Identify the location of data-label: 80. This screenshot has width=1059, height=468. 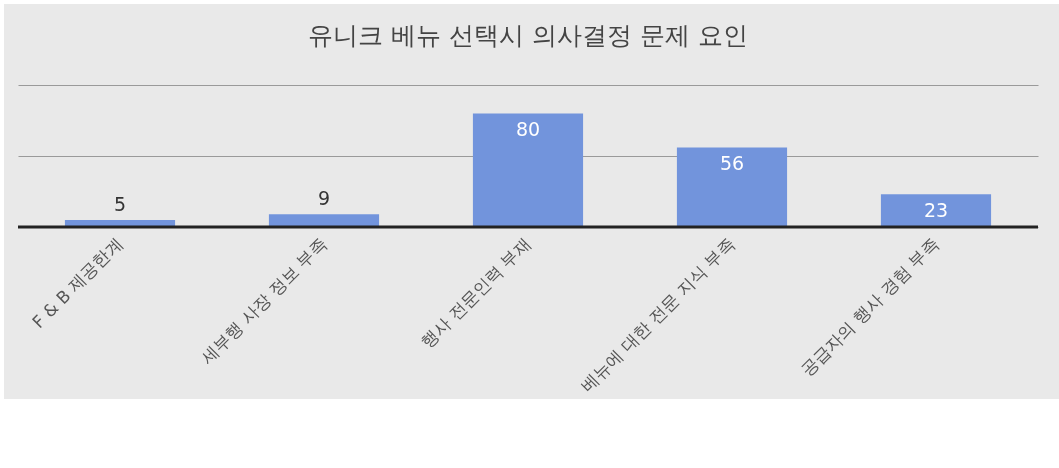
(528, 129).